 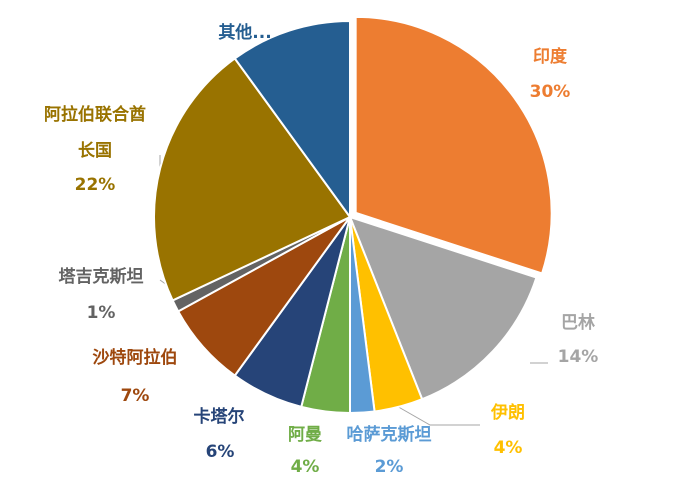 I want to click on category-label: 印度, so click(x=550, y=57).